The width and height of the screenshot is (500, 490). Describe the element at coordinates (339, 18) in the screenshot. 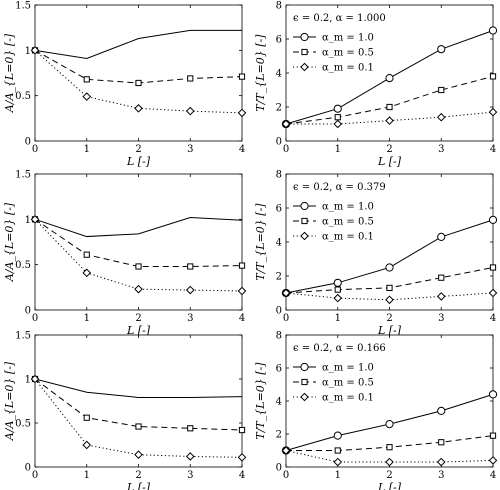

I see `annotation-text: ϵ = 0.2, α = 1.000` at that location.